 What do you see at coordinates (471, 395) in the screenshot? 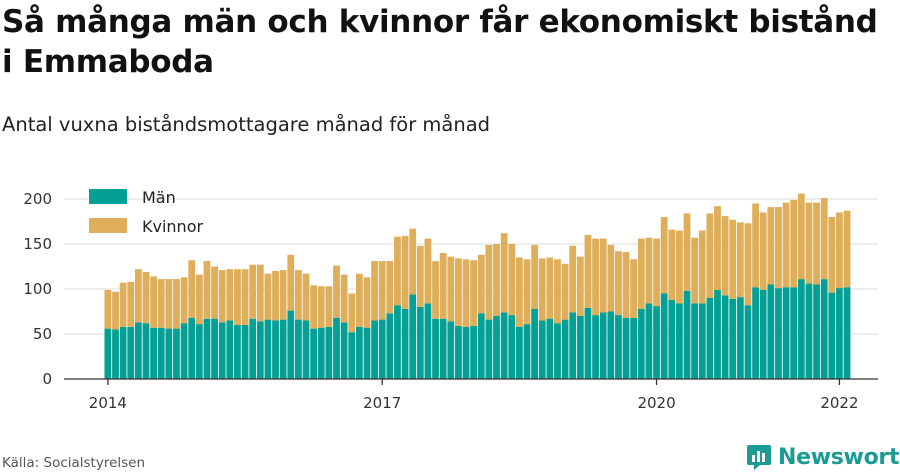
I see `x-axis: 2014 2017 2020 2022` at bounding box center [471, 395].